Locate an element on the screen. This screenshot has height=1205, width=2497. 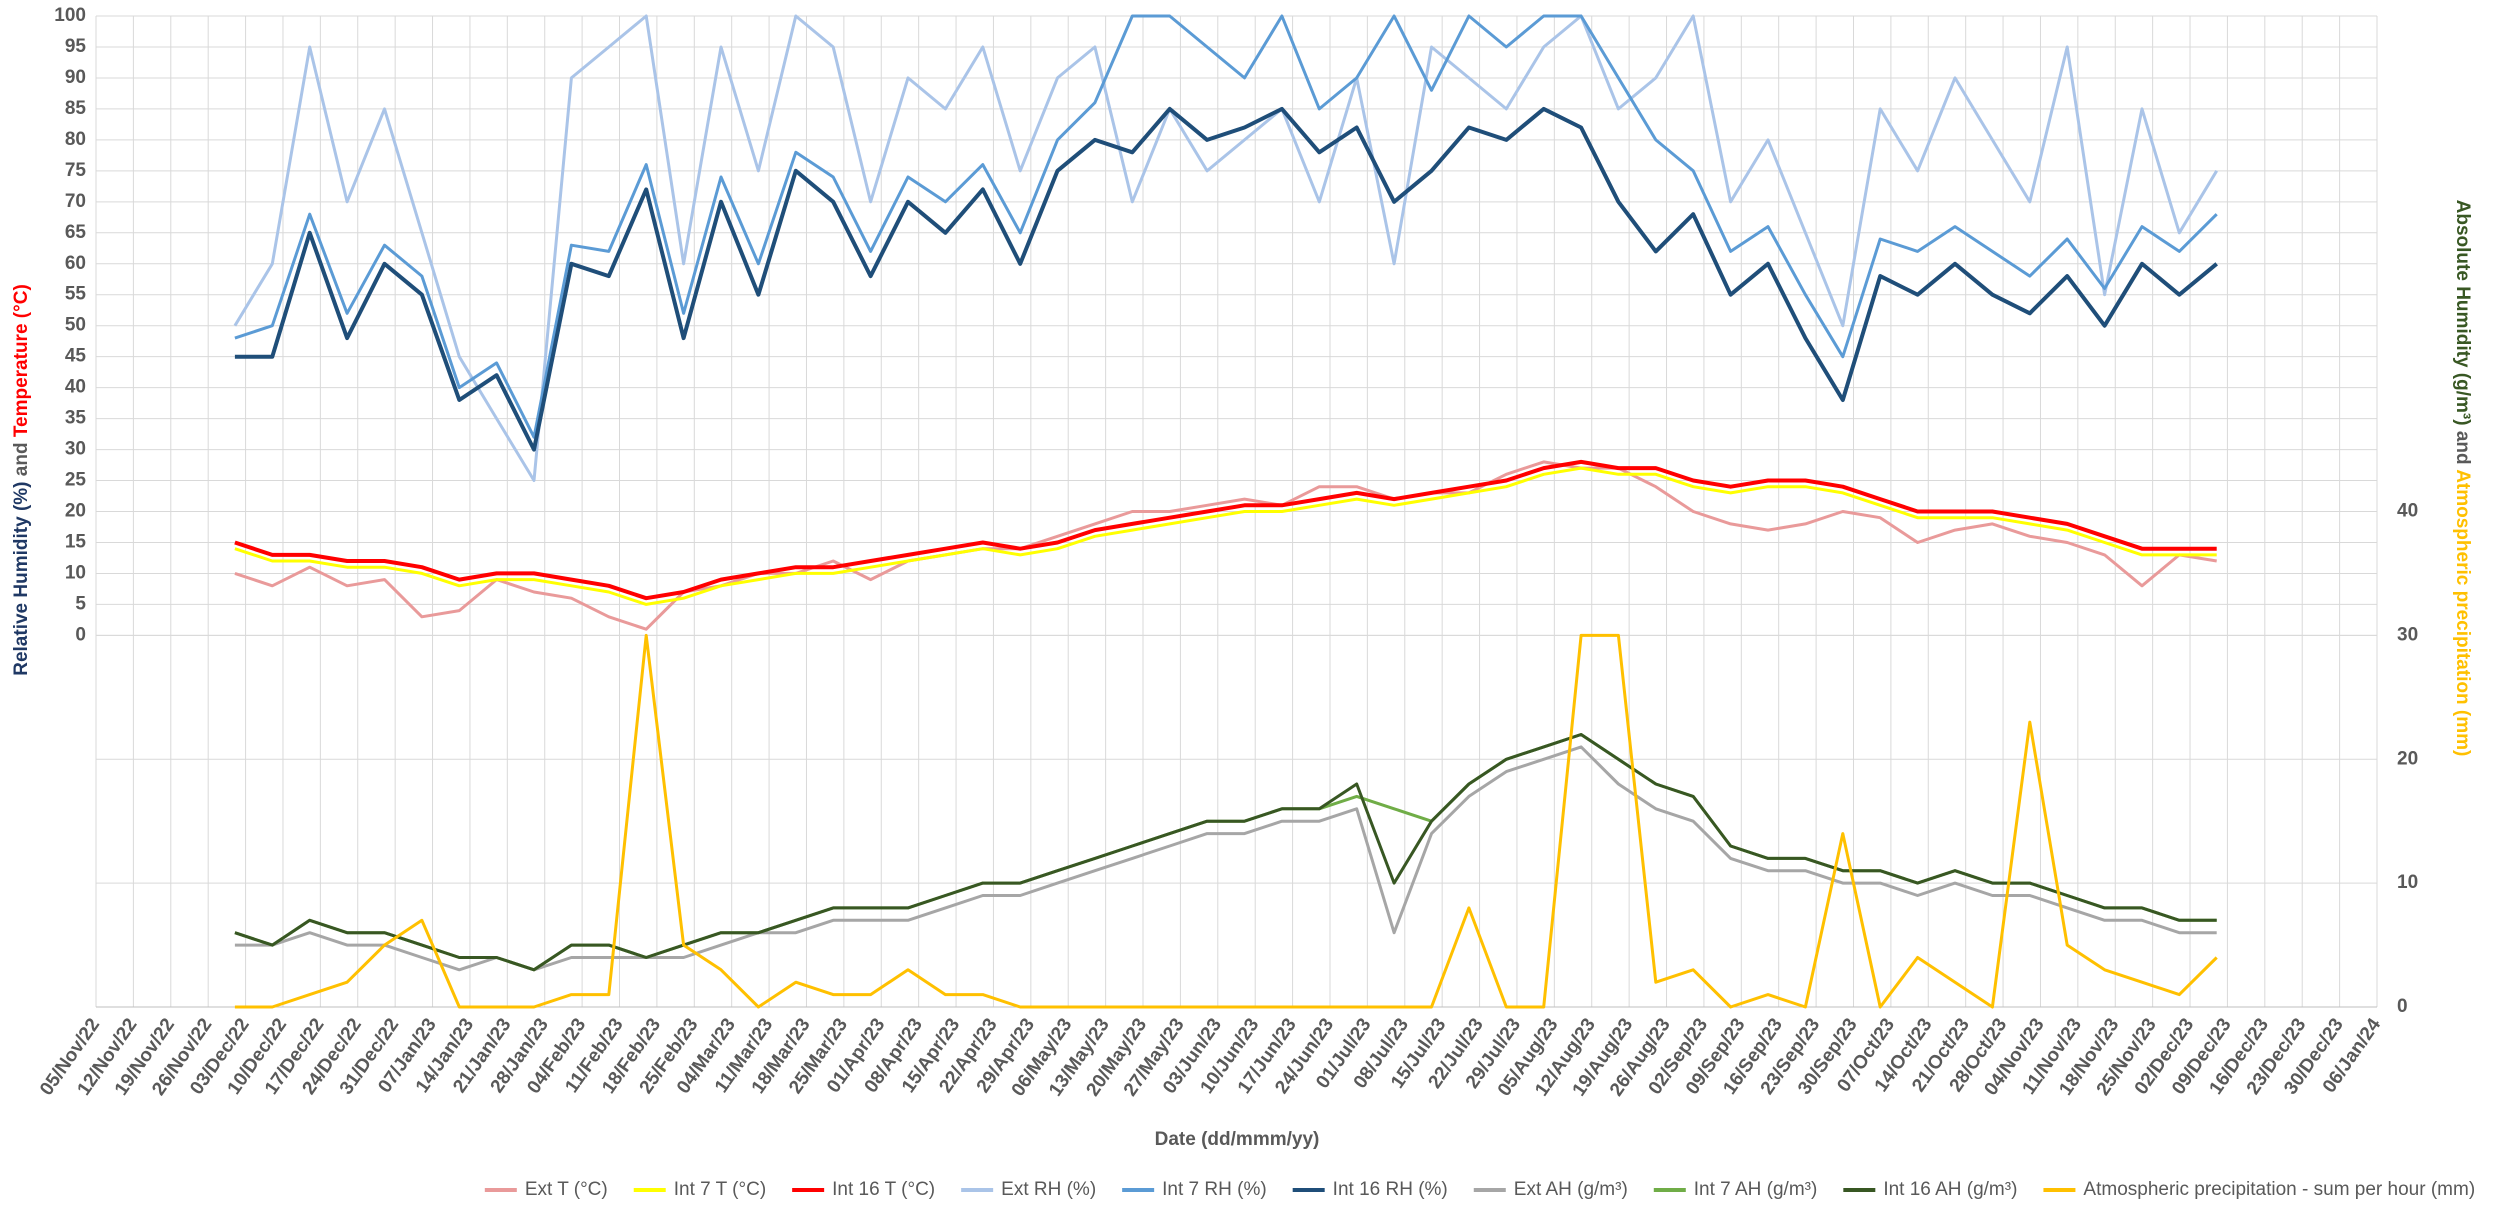
y-tick-label: 10 is located at coordinates (75, 572).